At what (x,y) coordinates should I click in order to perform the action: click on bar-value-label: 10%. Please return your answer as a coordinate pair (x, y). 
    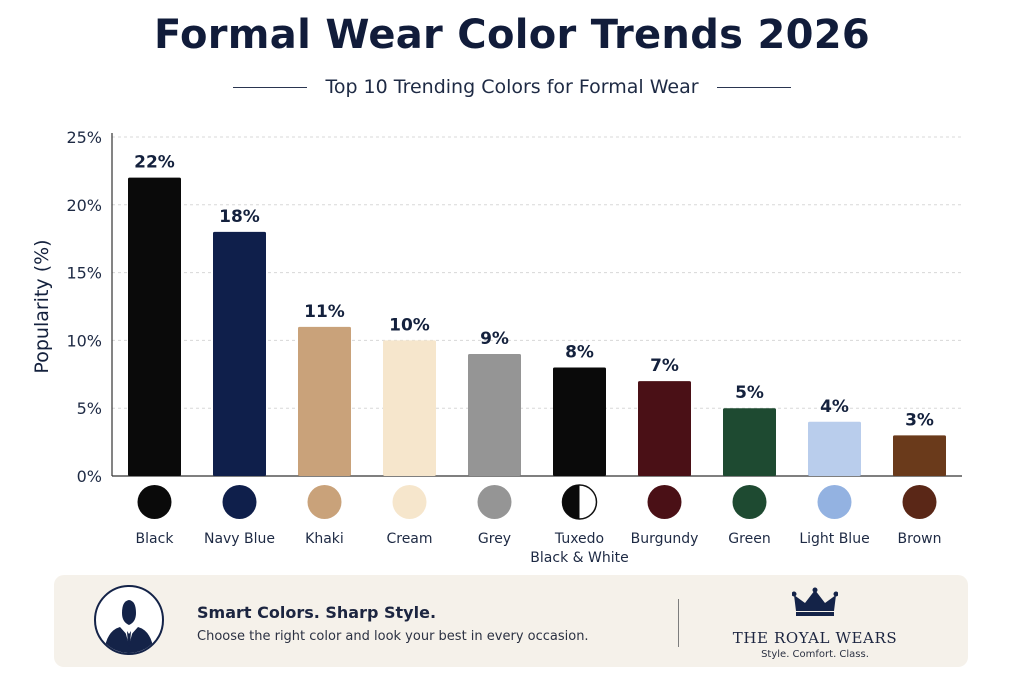
    Looking at the image, I should click on (409, 325).